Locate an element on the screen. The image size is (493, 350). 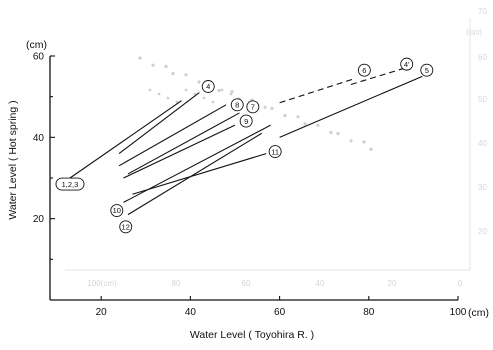
x-tick-label: 80 is located at coordinates (369, 312).